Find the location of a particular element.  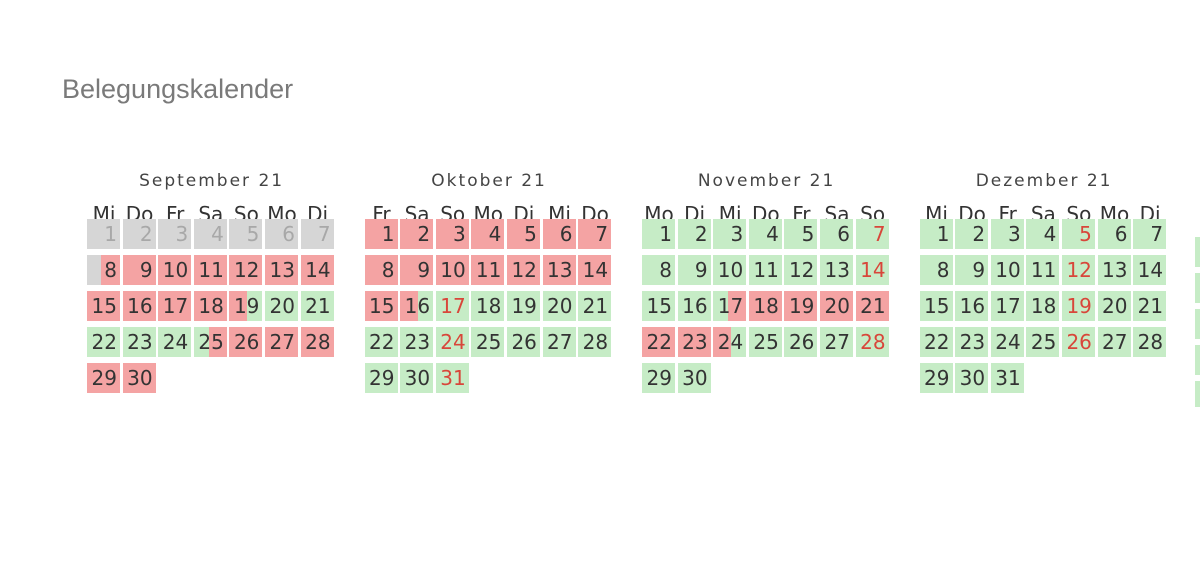

day-number: 22 is located at coordinates (104, 342).